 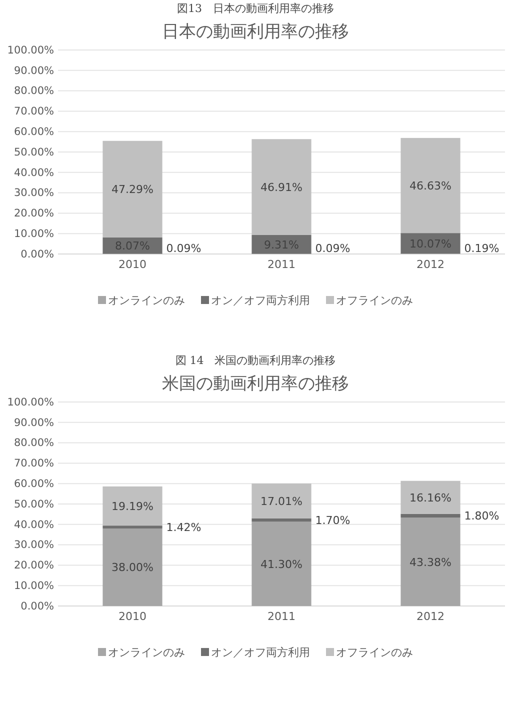 What do you see at coordinates (281, 564) in the screenshot?
I see `text: 41.30%` at bounding box center [281, 564].